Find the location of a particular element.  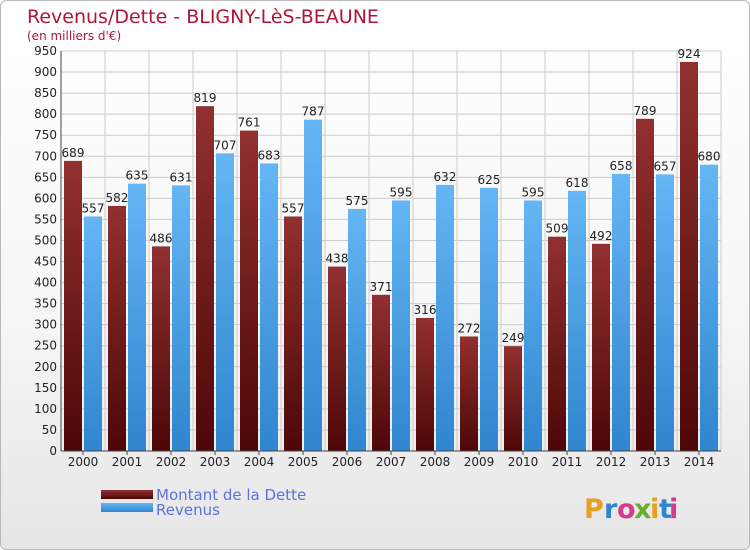

data-label-revenus: 683 is located at coordinates (269, 155).